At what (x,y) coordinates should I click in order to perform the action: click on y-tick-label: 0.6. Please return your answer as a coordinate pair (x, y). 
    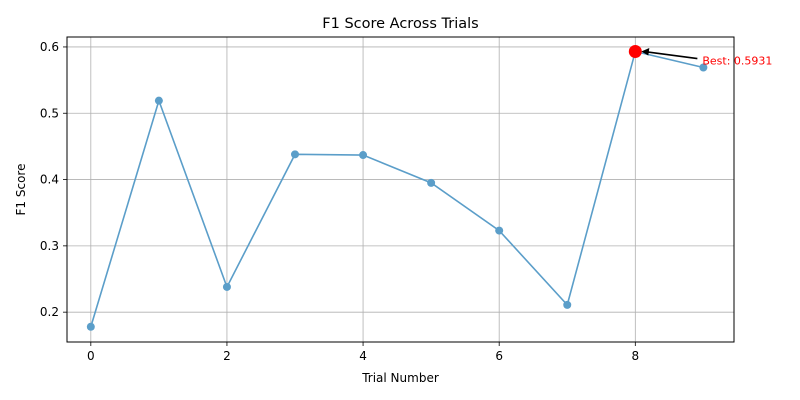
    Looking at the image, I should click on (49, 47).